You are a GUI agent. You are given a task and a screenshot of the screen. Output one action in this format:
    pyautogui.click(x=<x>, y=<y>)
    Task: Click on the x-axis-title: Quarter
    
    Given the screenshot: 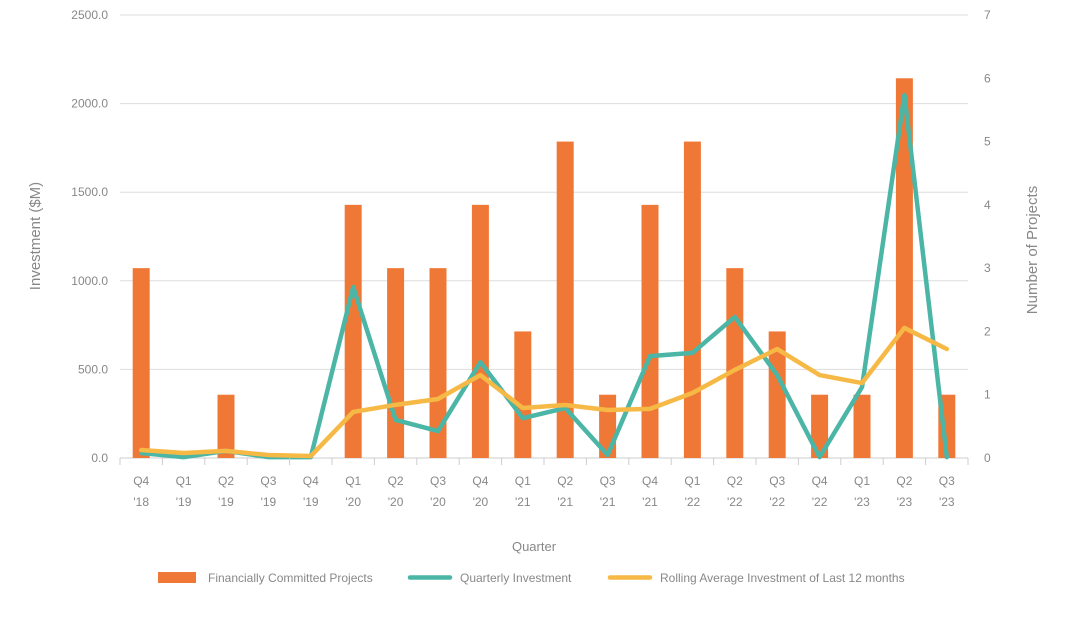 What is the action you would take?
    pyautogui.click(x=534, y=546)
    